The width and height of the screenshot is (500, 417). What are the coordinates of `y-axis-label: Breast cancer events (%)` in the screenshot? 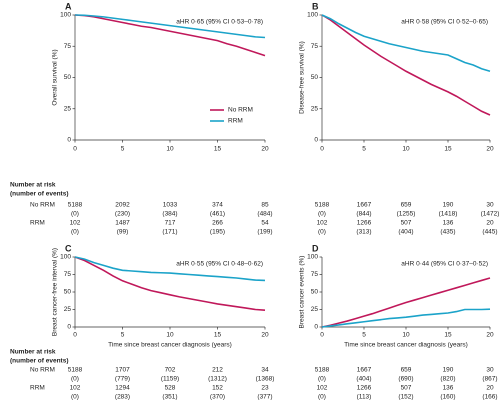 It's located at (302, 292).